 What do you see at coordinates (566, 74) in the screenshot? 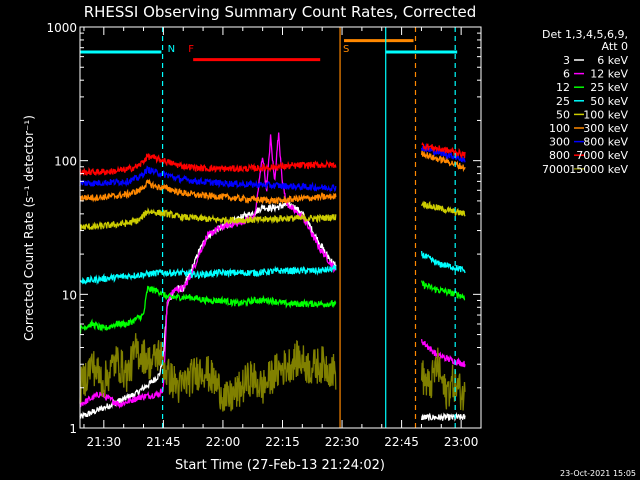
I see `legend-label-low-1: 6` at bounding box center [566, 74].